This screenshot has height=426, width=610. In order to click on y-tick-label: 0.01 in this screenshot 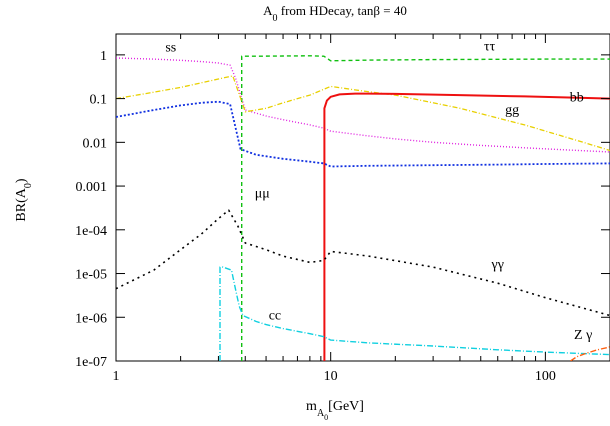, I will do `click(95, 143)`.